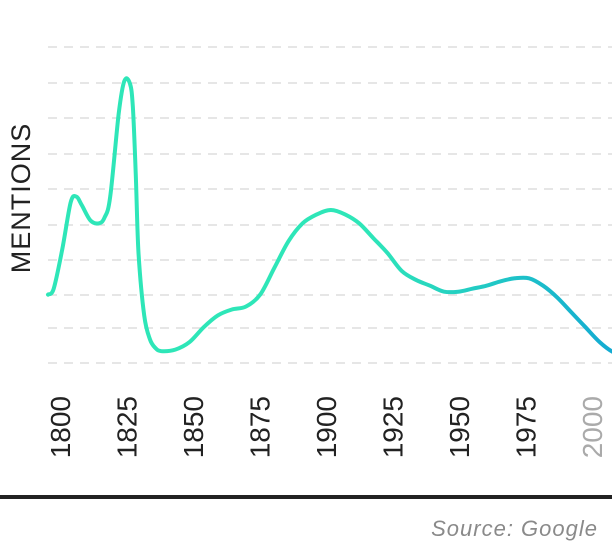  I want to click on x-tick-labels: 1800 1825 1850 1875 1900 1925 1950 1975 2000, so click(326, 427).